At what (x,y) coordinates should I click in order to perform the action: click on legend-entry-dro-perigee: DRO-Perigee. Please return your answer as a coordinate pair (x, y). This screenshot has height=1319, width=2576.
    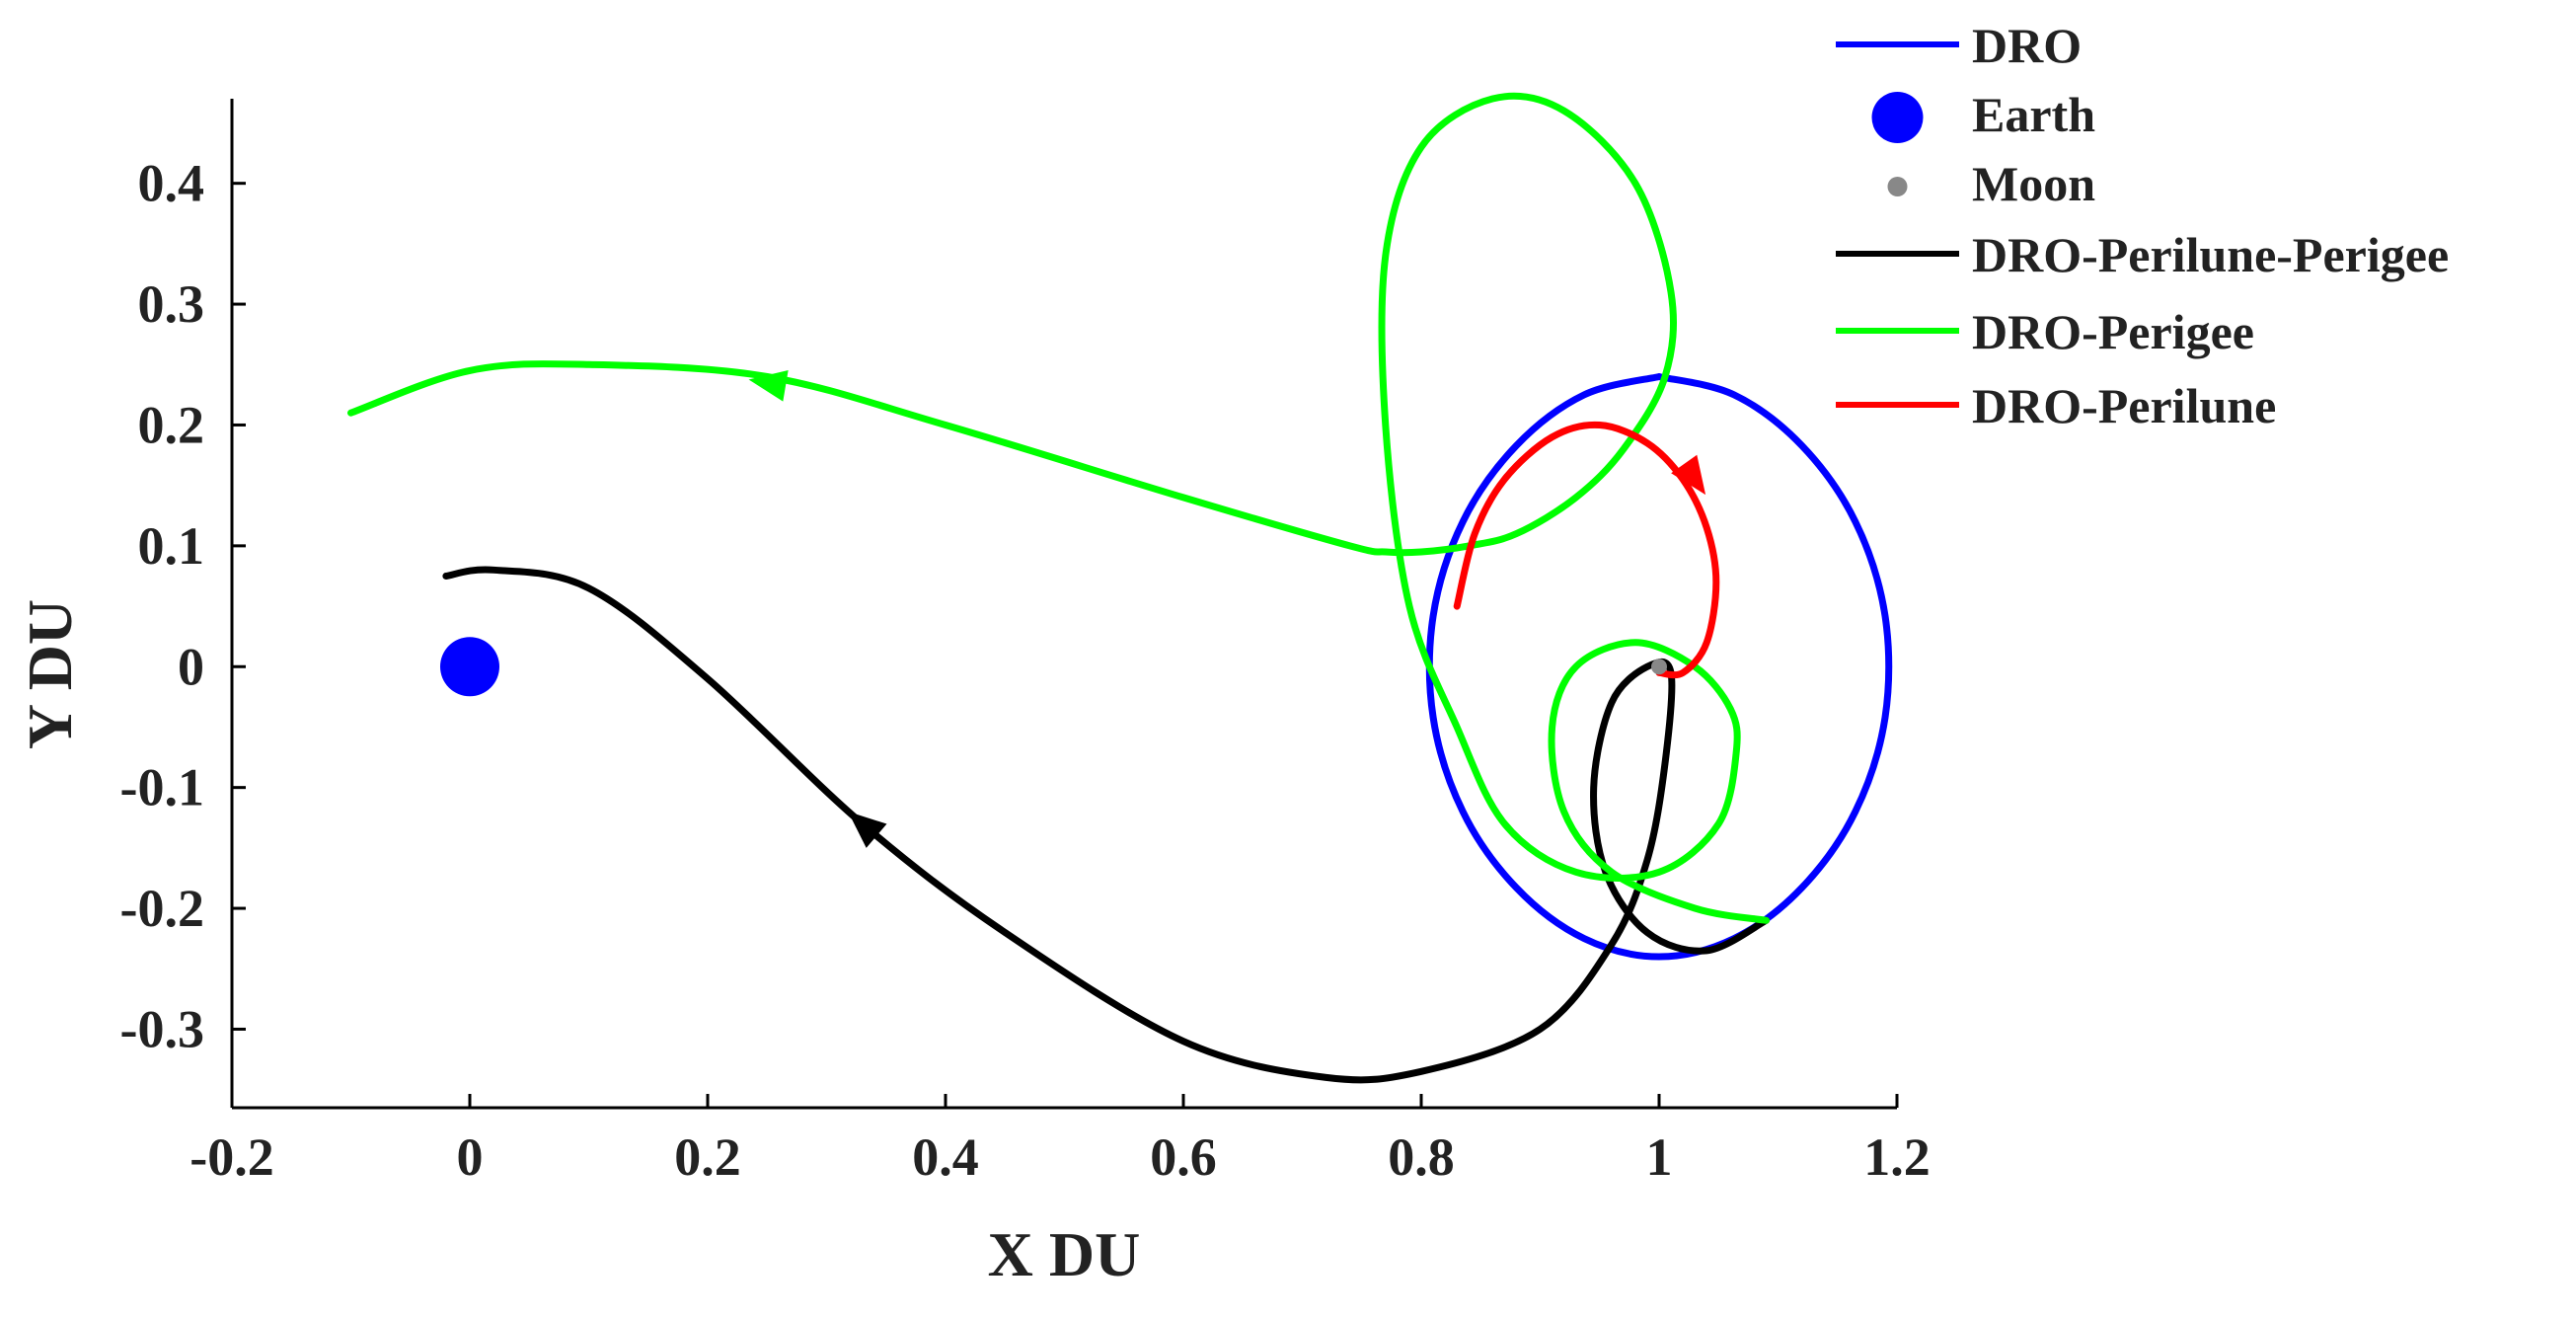
    Looking at the image, I should click on (2045, 332).